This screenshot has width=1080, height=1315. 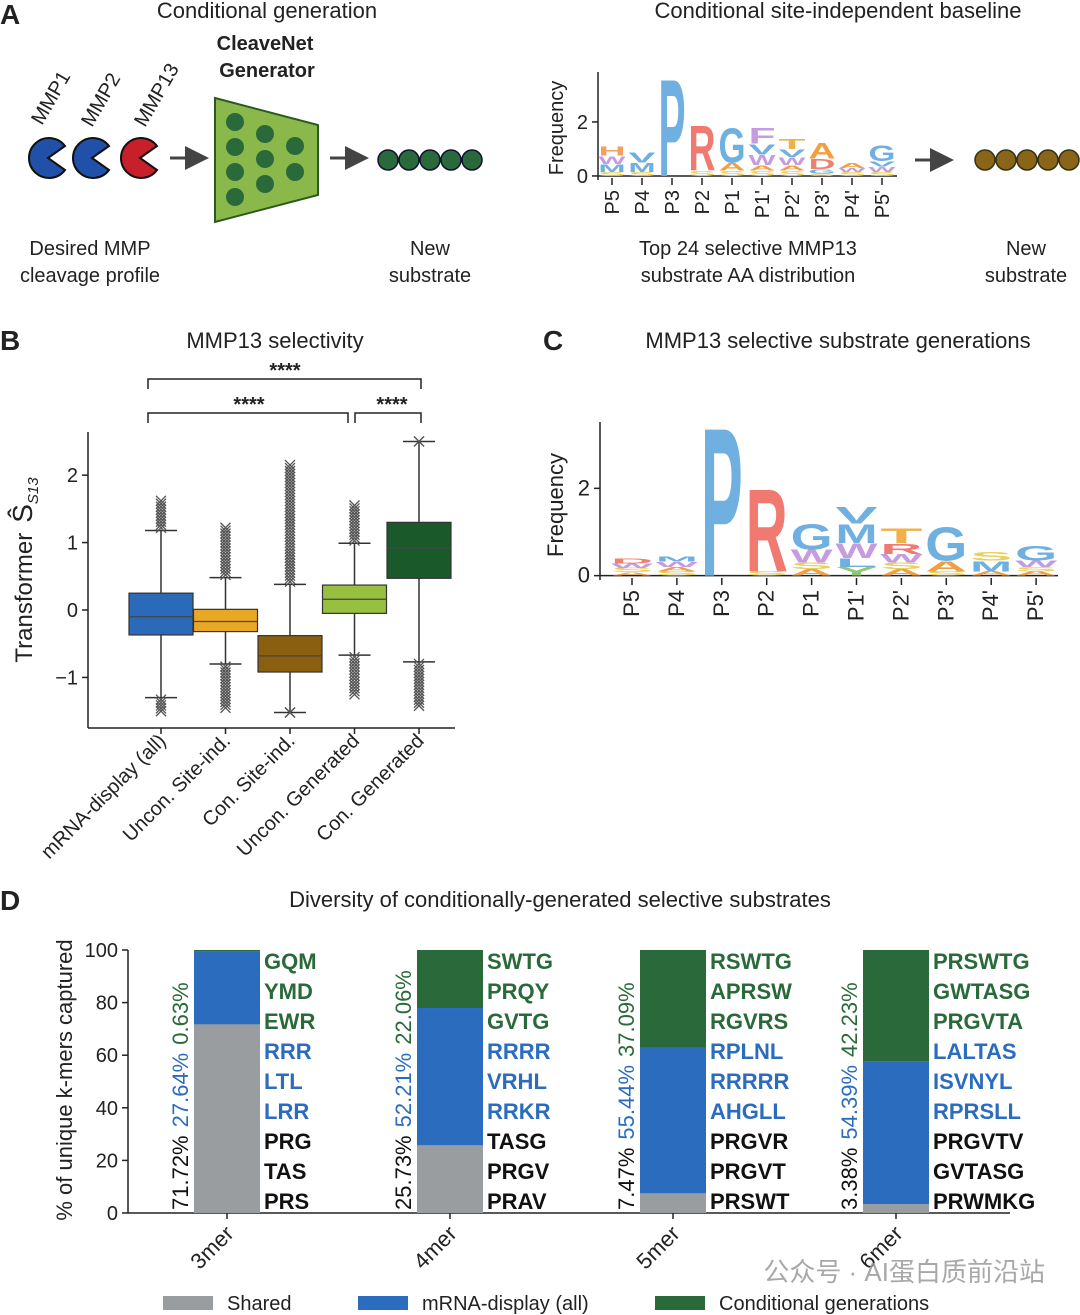 I want to click on significance-label: ****, so click(x=248, y=405).